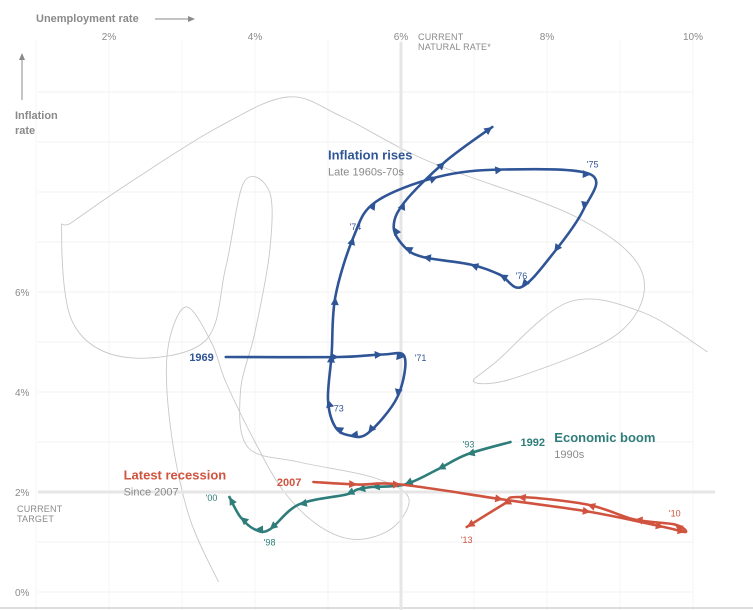  I want to click on series-name-label: Inflation rises, so click(370, 155).